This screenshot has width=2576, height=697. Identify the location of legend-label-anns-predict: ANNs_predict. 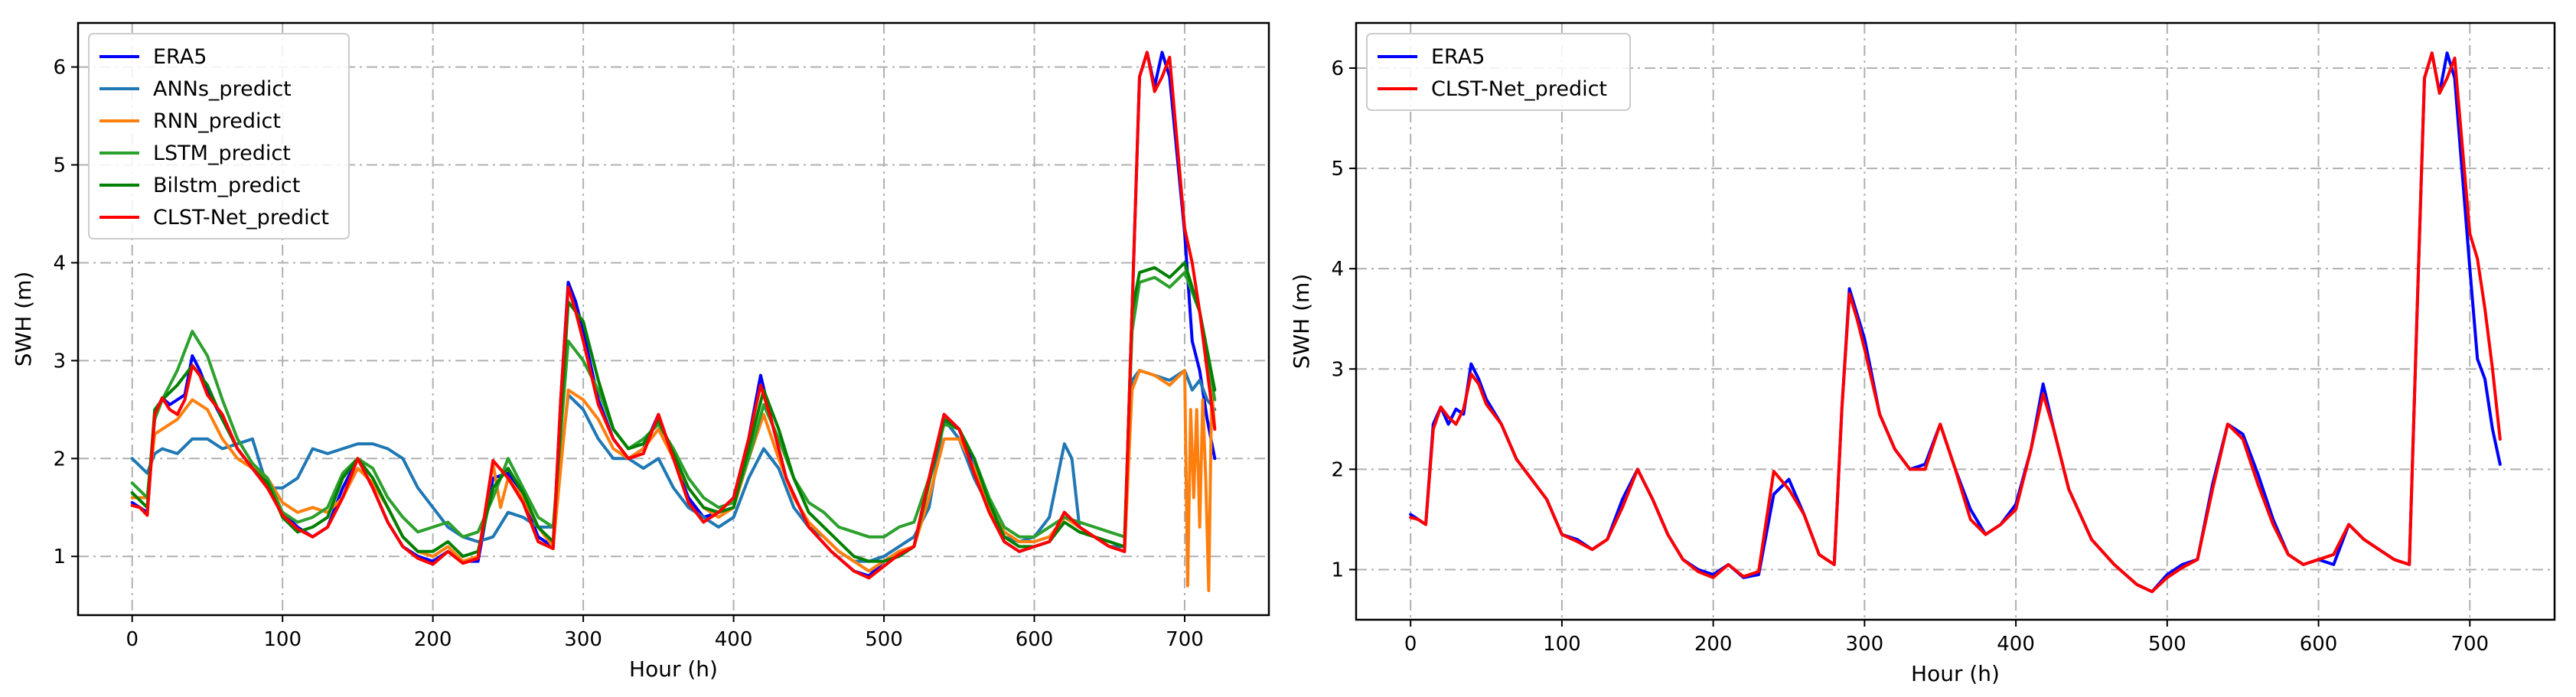
(223, 89).